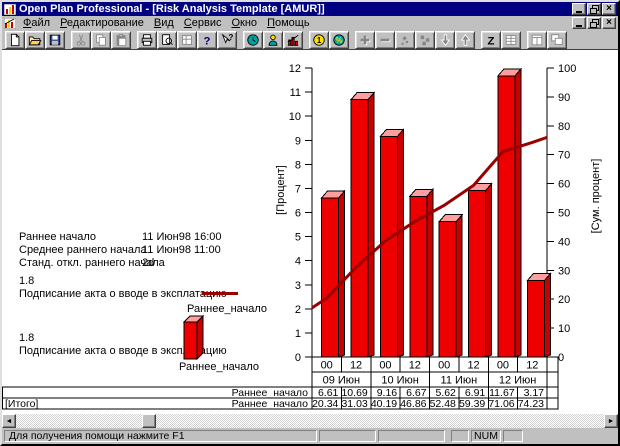 This screenshot has height=446, width=620. What do you see at coordinates (148, 263) in the screenshot?
I see `stat-value: 2d` at bounding box center [148, 263].